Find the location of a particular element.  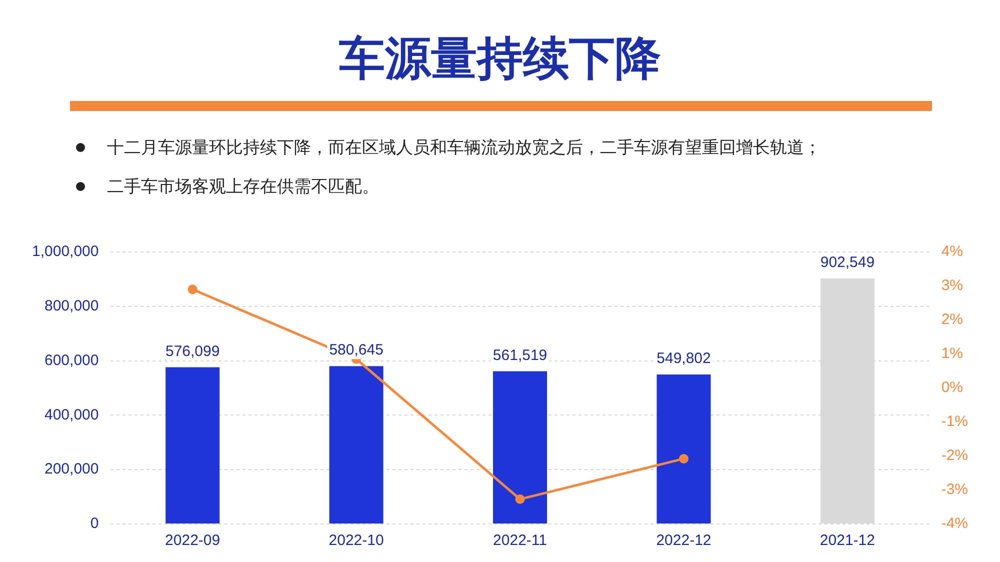

text: 二手车市场客观上存在供需不匹配。 is located at coordinates (243, 187).